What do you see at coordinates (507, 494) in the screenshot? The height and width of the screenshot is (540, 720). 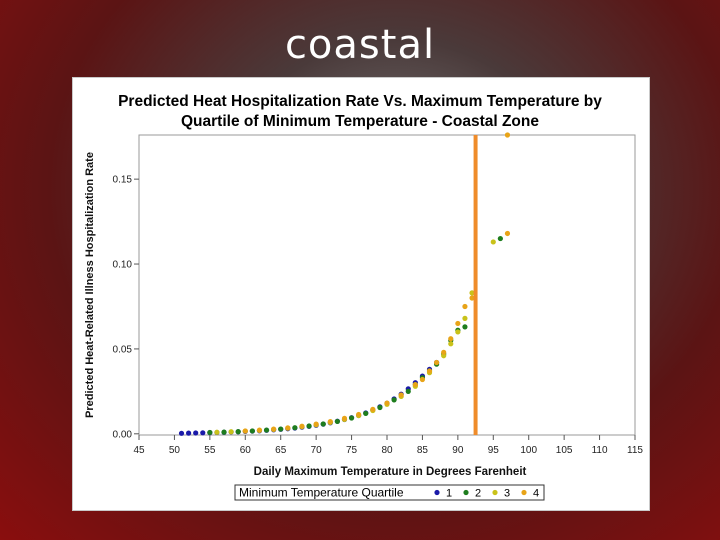 I see `legend-label-q3: 3` at bounding box center [507, 494].